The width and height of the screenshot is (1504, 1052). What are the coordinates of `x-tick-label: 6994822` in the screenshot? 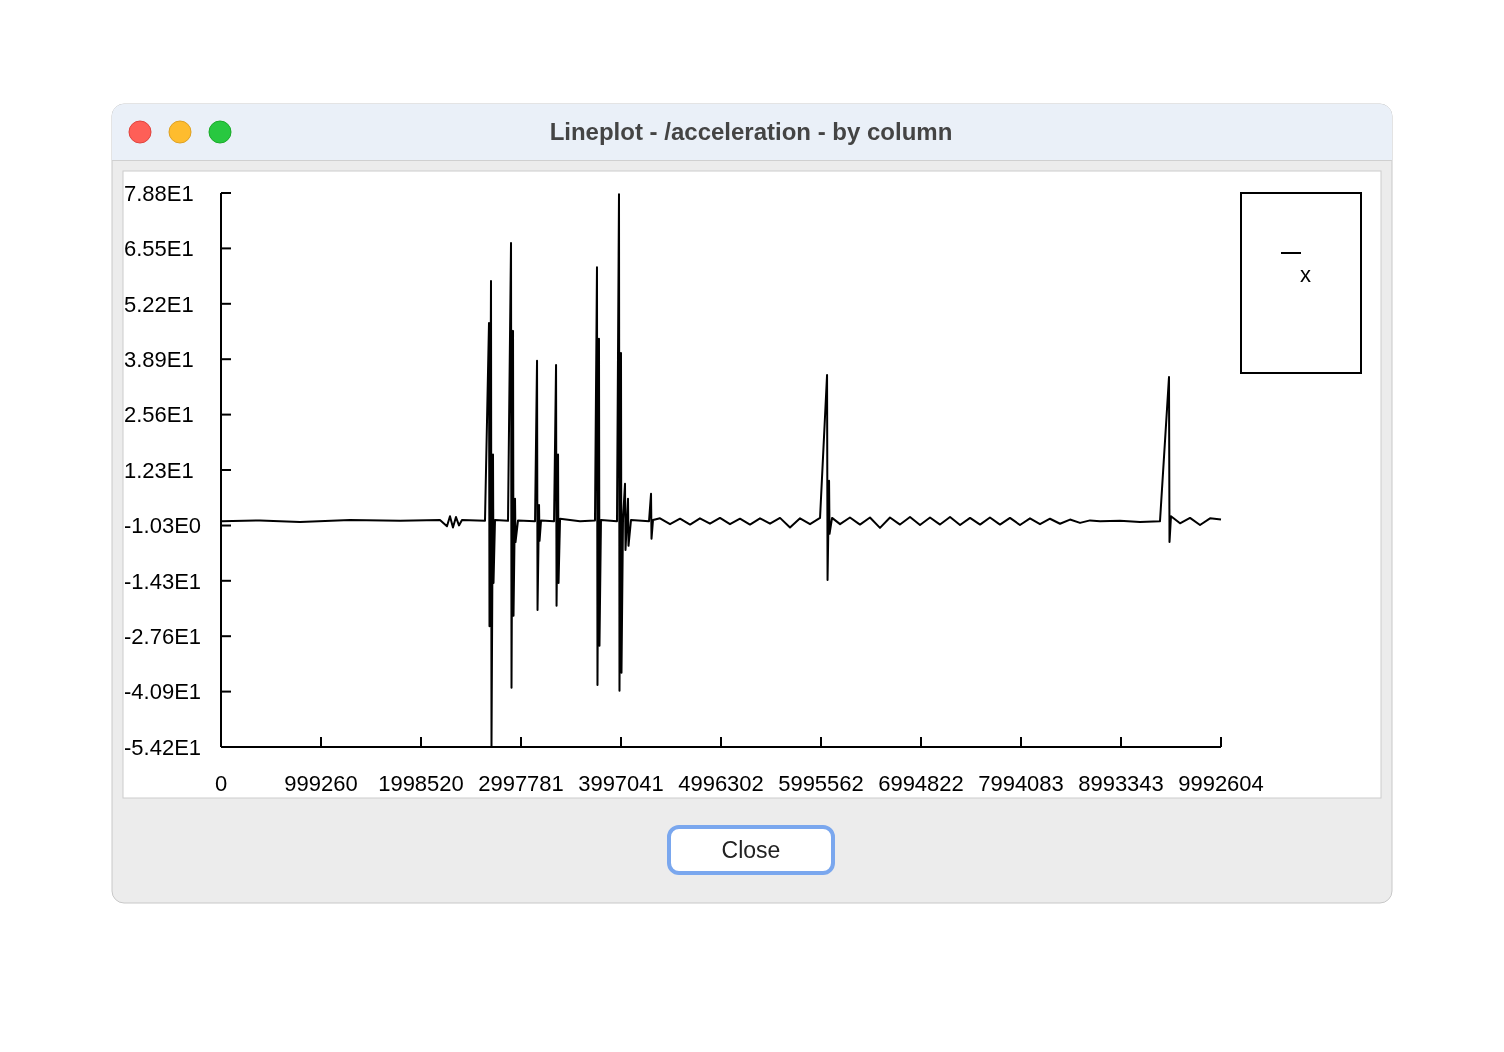 It's located at (921, 783).